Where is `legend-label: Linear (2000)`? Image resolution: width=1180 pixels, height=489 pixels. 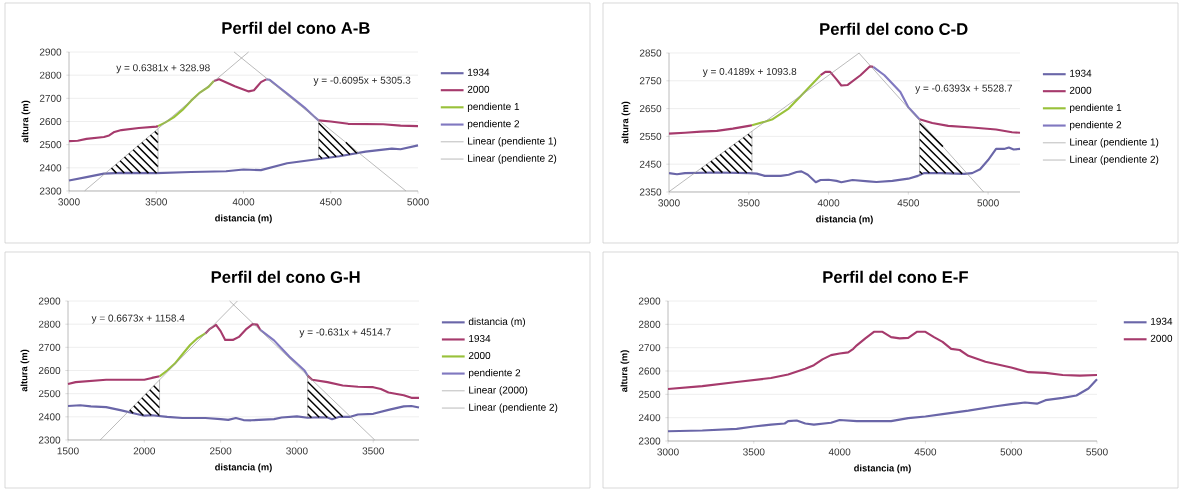 legend-label: Linear (2000) is located at coordinates (498, 391).